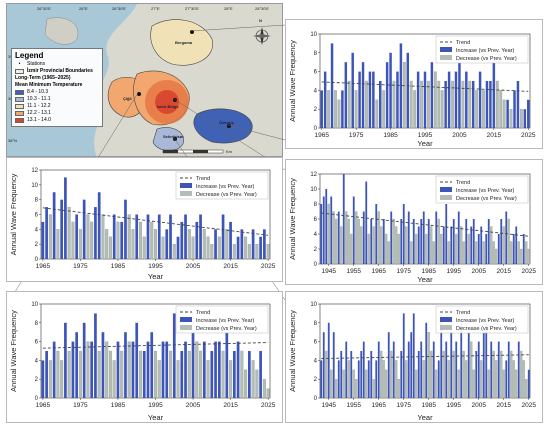  I want to click on x-tick-label: 2025, so click(528, 135).